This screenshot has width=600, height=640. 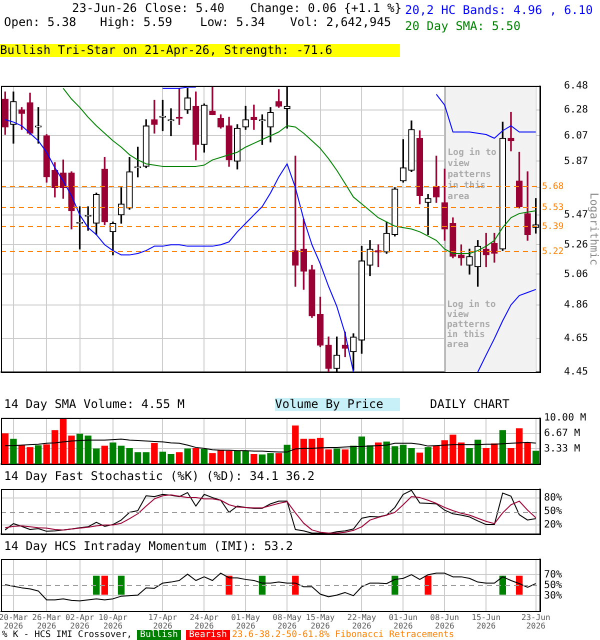 What do you see at coordinates (403, 621) in the screenshot?
I see `x-tick-label: 01-Jun 2026` at bounding box center [403, 621].